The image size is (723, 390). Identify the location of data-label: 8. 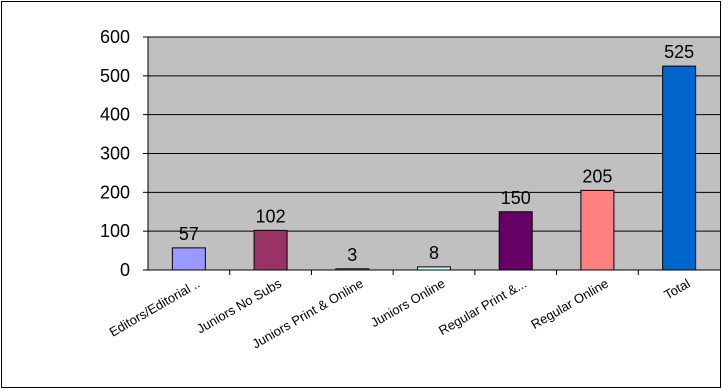
(434, 253).